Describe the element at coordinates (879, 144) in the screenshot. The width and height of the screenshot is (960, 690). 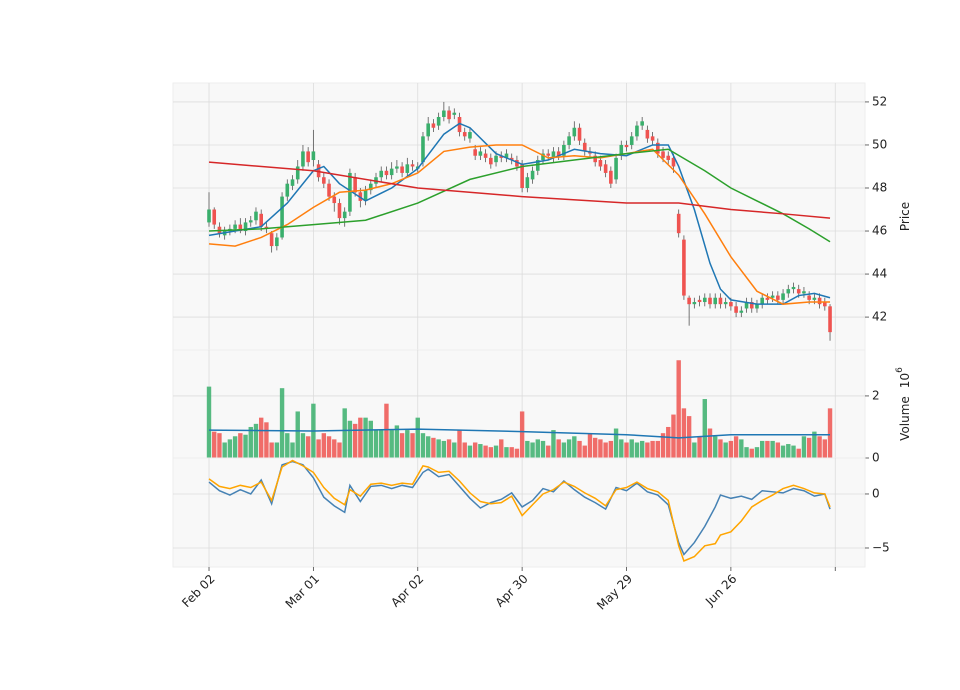
I see `y-tick-label: 50` at that location.